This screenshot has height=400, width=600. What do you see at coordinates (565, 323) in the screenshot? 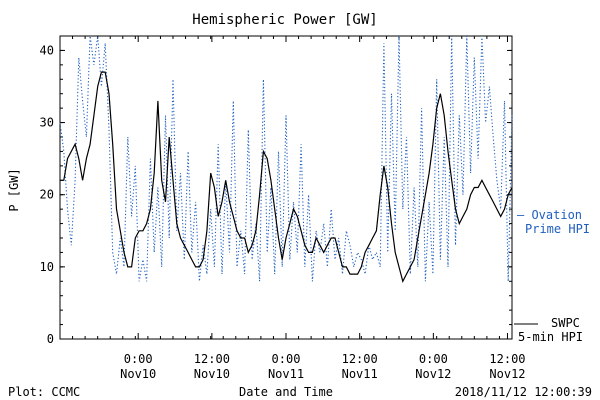
I see `legend-swpc-label-1: SWPC` at bounding box center [565, 323].